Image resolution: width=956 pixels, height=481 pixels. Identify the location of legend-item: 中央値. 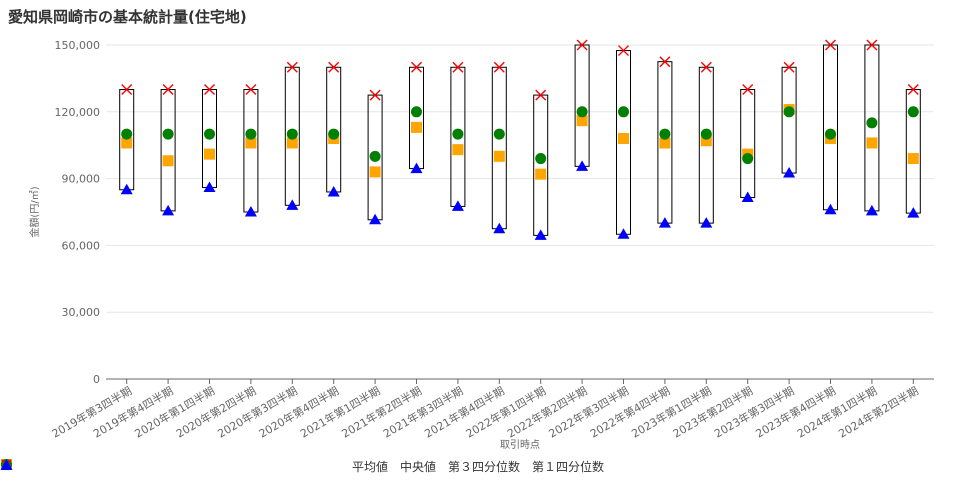
(218, 466).